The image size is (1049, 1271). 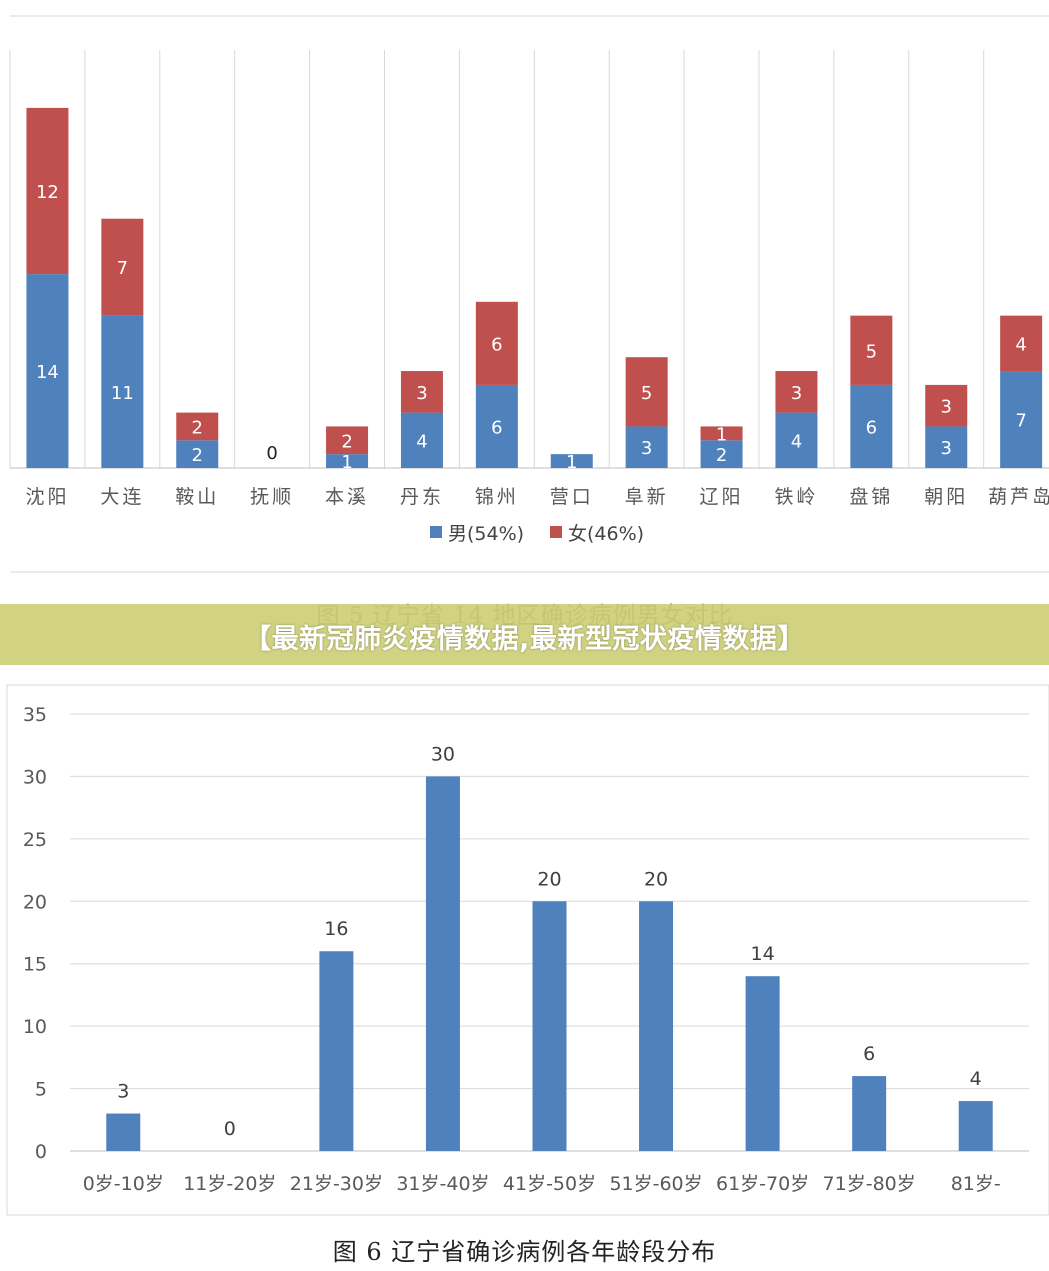 I want to click on data-label-female: 1, so click(x=721, y=434).